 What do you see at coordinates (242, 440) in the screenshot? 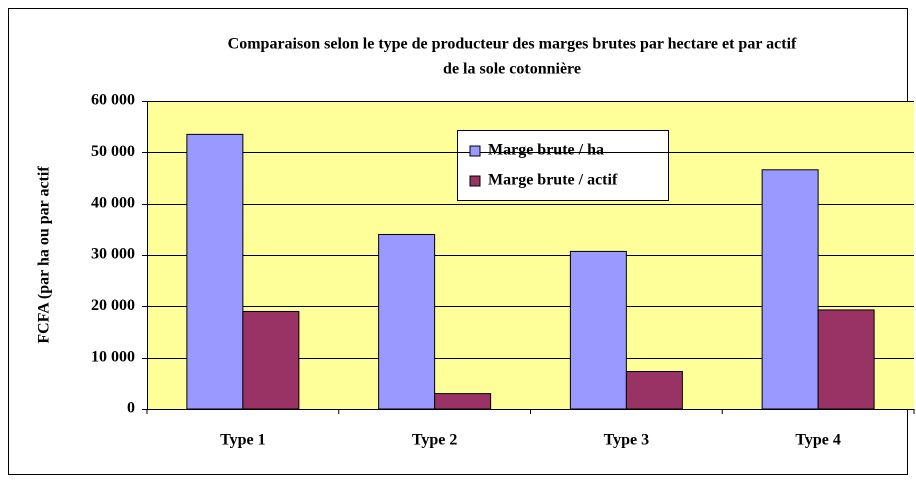
I see `x-tick-label: Type 1` at bounding box center [242, 440].